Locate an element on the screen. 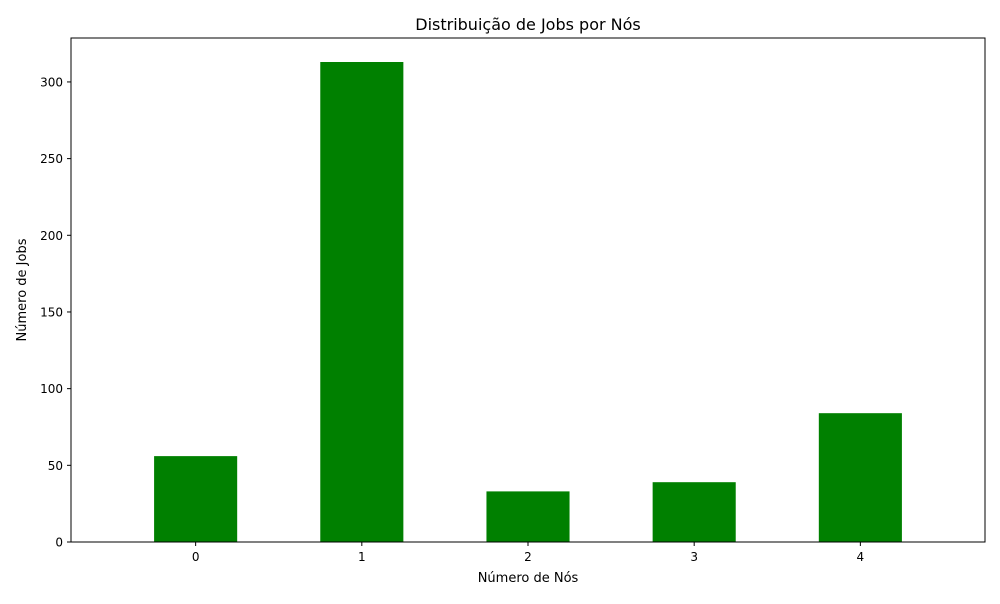  x-axis: 0 1 2 3 4 is located at coordinates (528, 553).